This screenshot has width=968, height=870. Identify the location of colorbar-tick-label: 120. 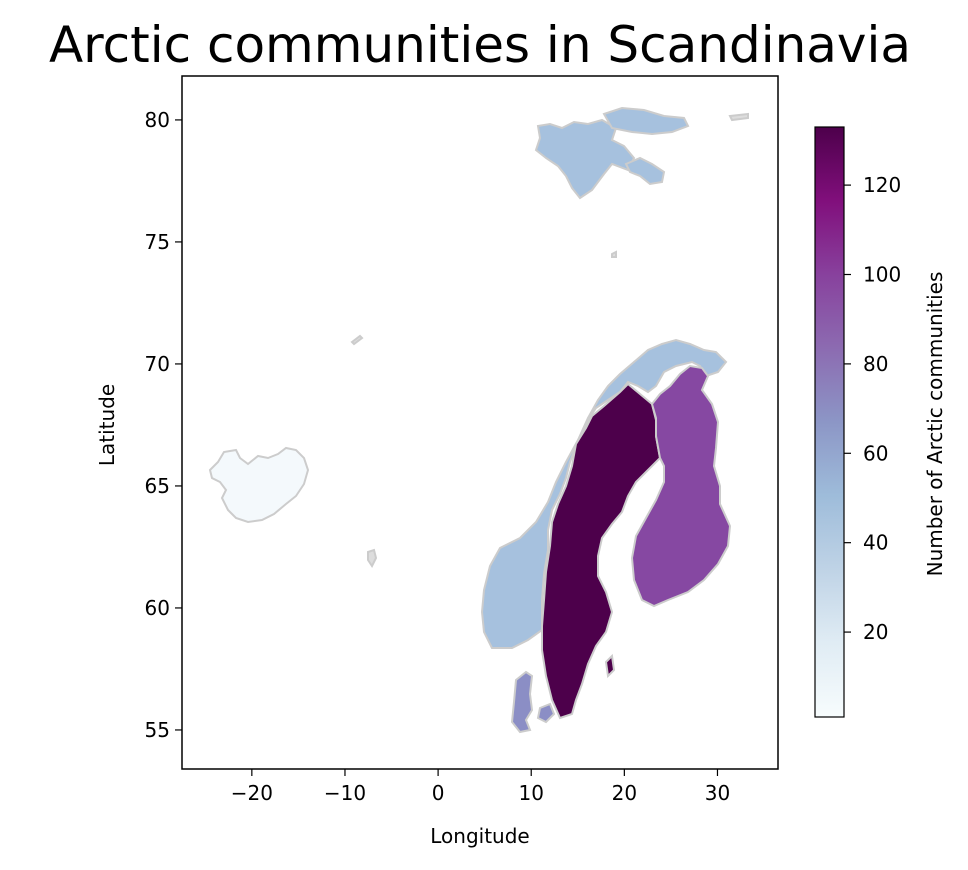
(882, 185).